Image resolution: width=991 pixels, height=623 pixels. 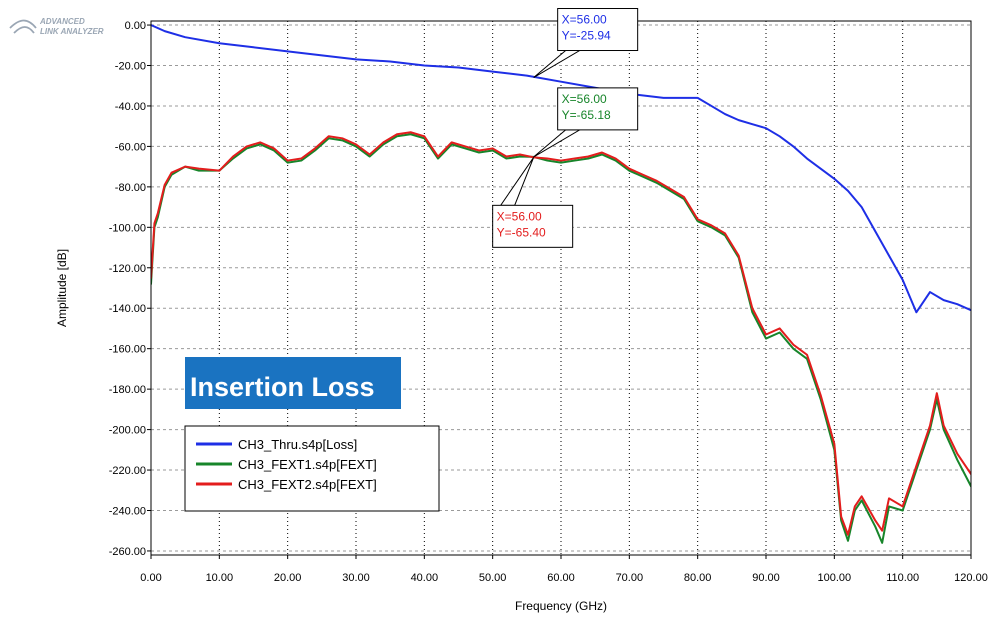 I want to click on brand-logo: ADVANCED LINK ANALYZER, so click(x=56, y=26).